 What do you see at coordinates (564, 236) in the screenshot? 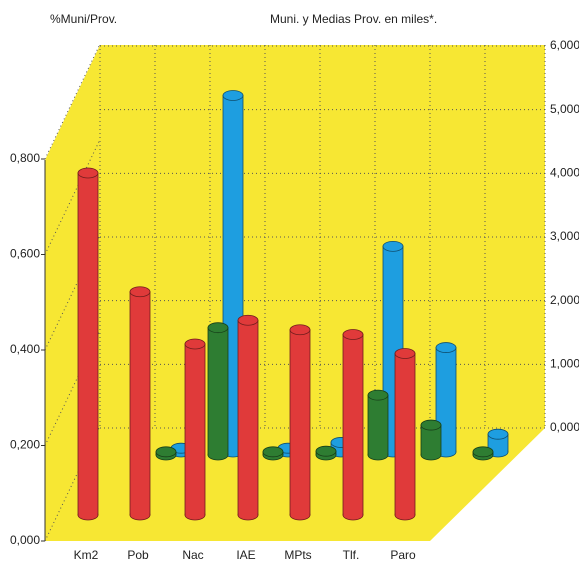
I see `y2-tick-label: 3,000` at bounding box center [564, 236].